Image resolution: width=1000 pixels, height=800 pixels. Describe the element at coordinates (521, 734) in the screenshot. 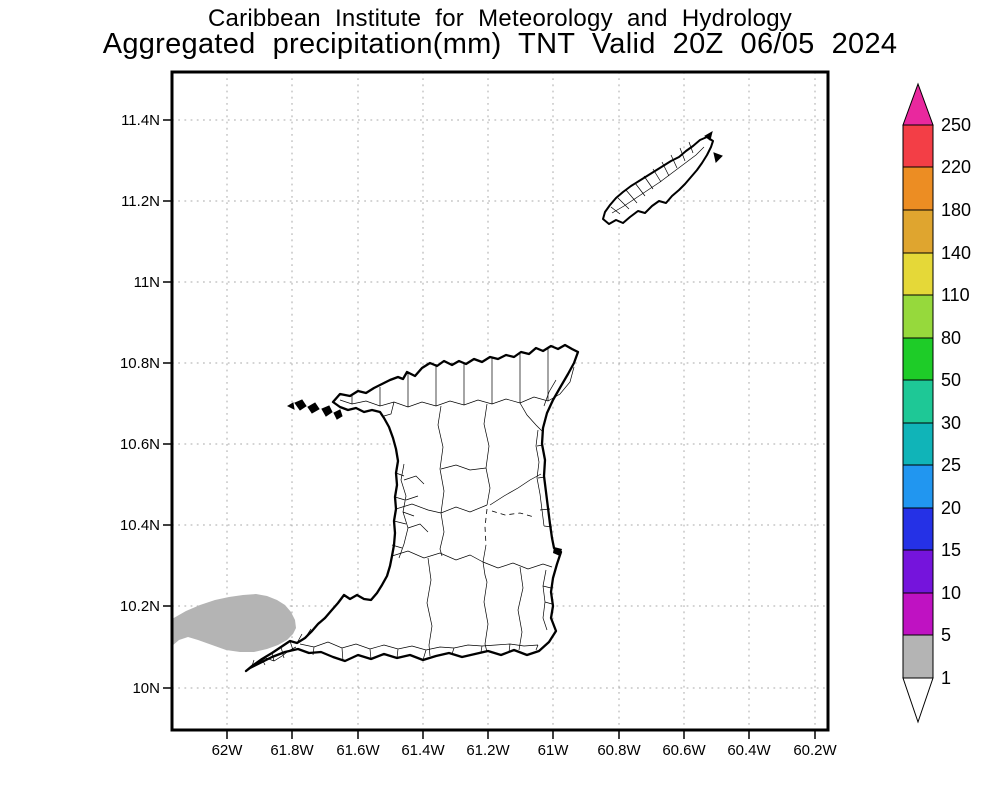

I see `x-axis-tick-marks` at that location.